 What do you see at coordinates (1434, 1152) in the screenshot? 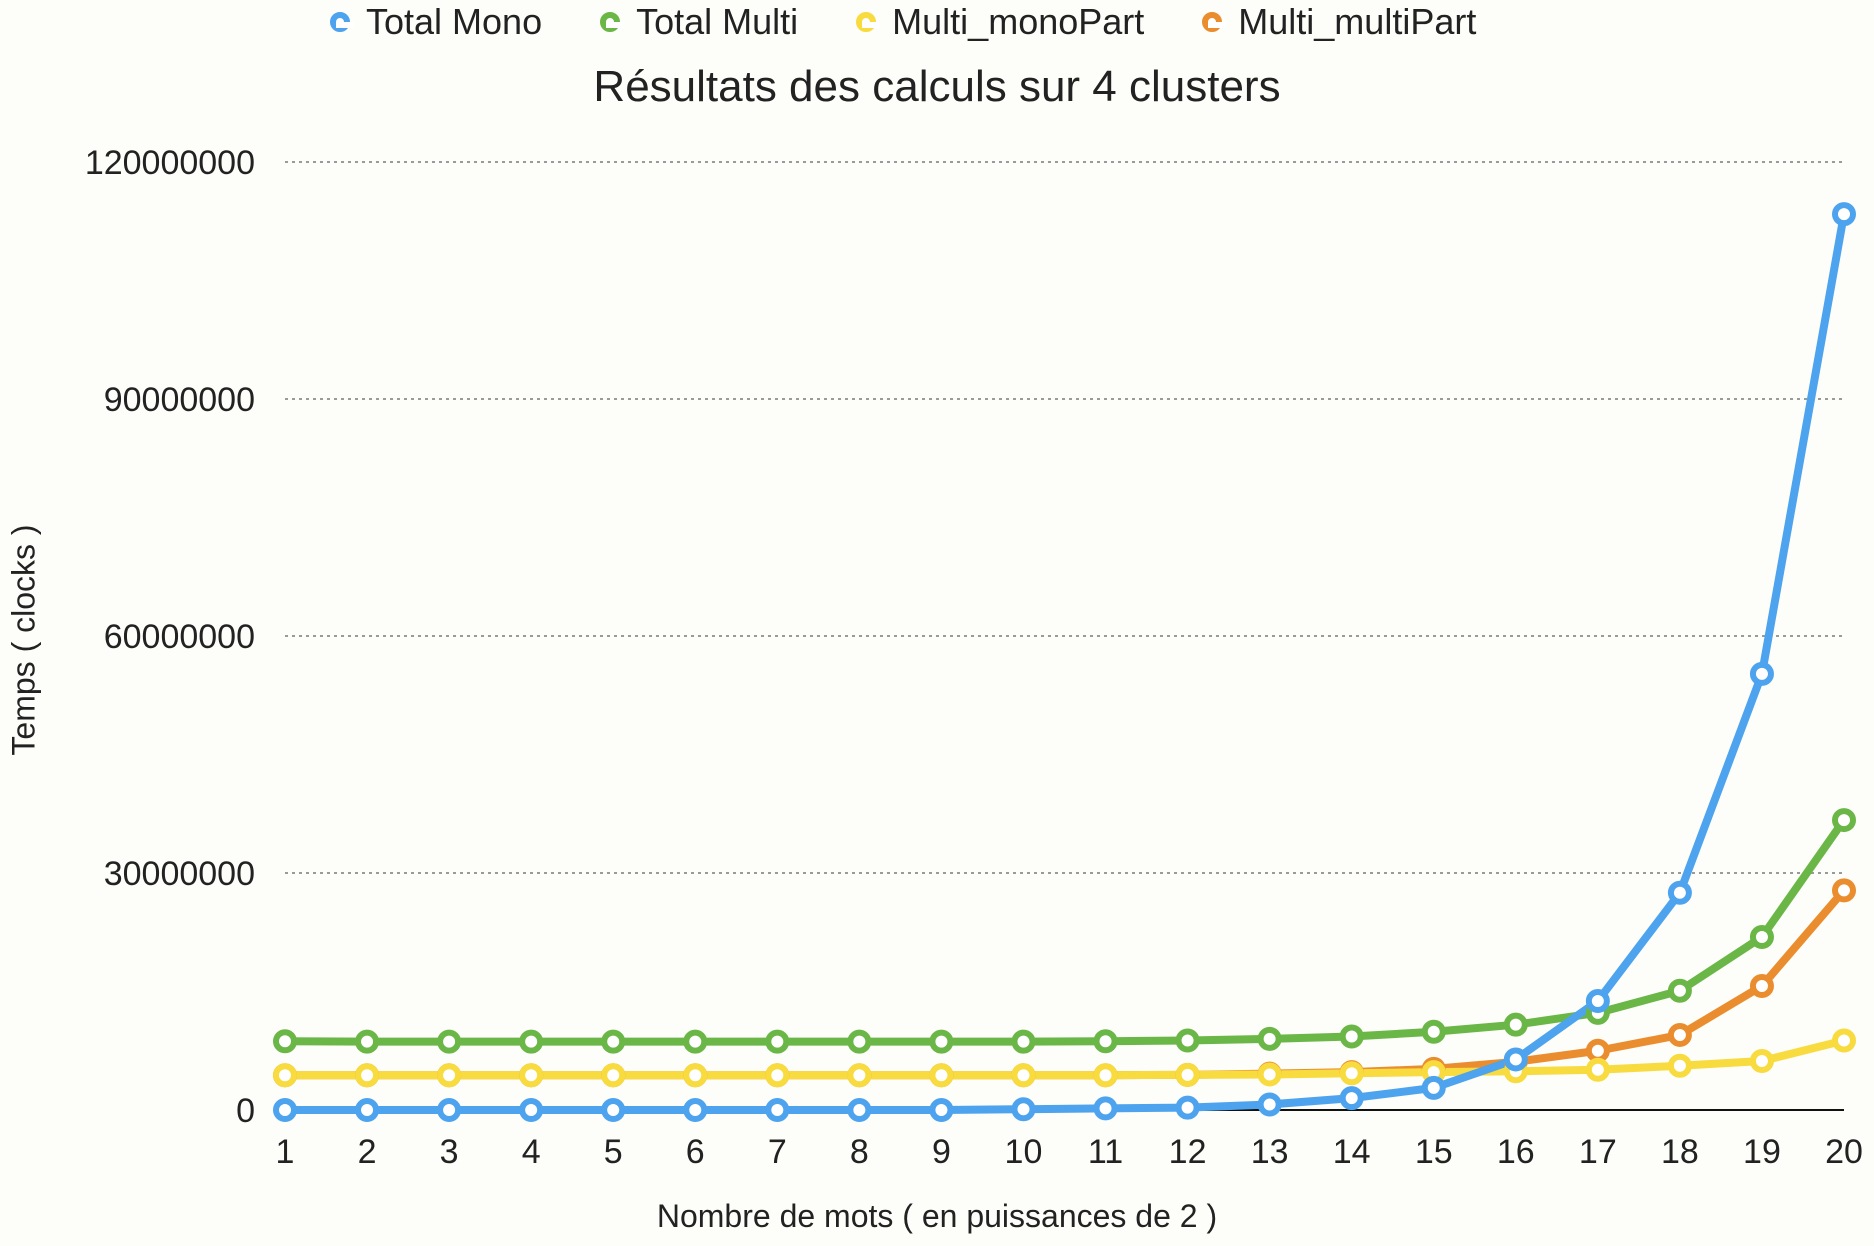
I see `x-tick-label: 15` at bounding box center [1434, 1152].